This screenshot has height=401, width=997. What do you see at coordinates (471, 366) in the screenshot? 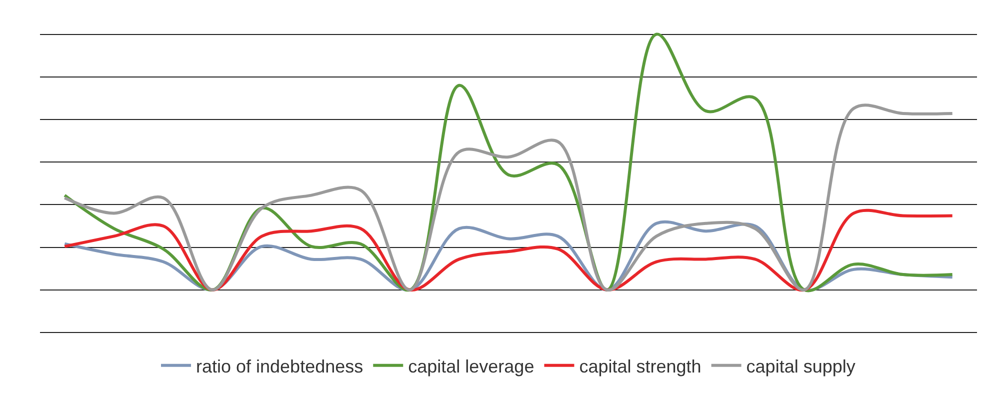
I see `legend-label: capital leverage` at bounding box center [471, 366].